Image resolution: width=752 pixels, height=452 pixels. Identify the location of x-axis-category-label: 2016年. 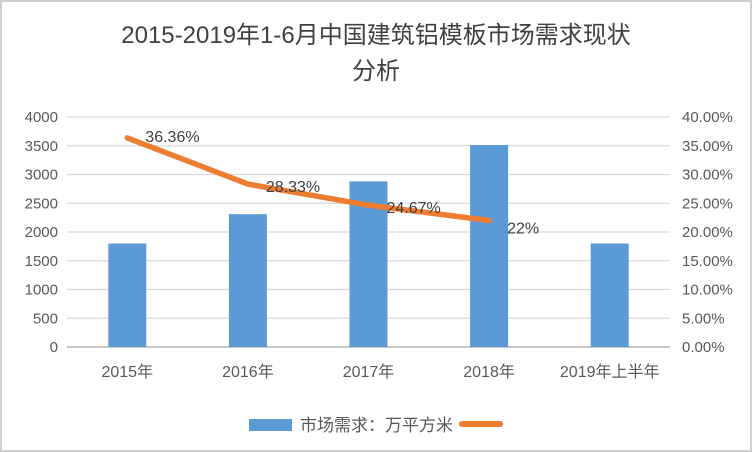
(248, 372).